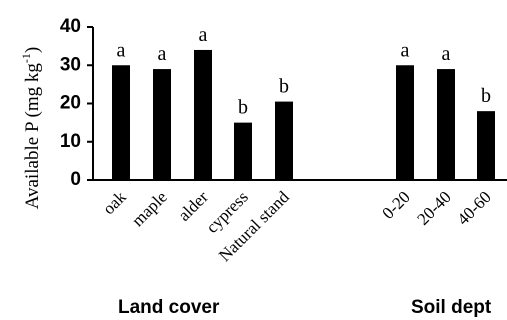  I want to click on y-axis-label: Available P (mg kg-1), so click(31, 128).